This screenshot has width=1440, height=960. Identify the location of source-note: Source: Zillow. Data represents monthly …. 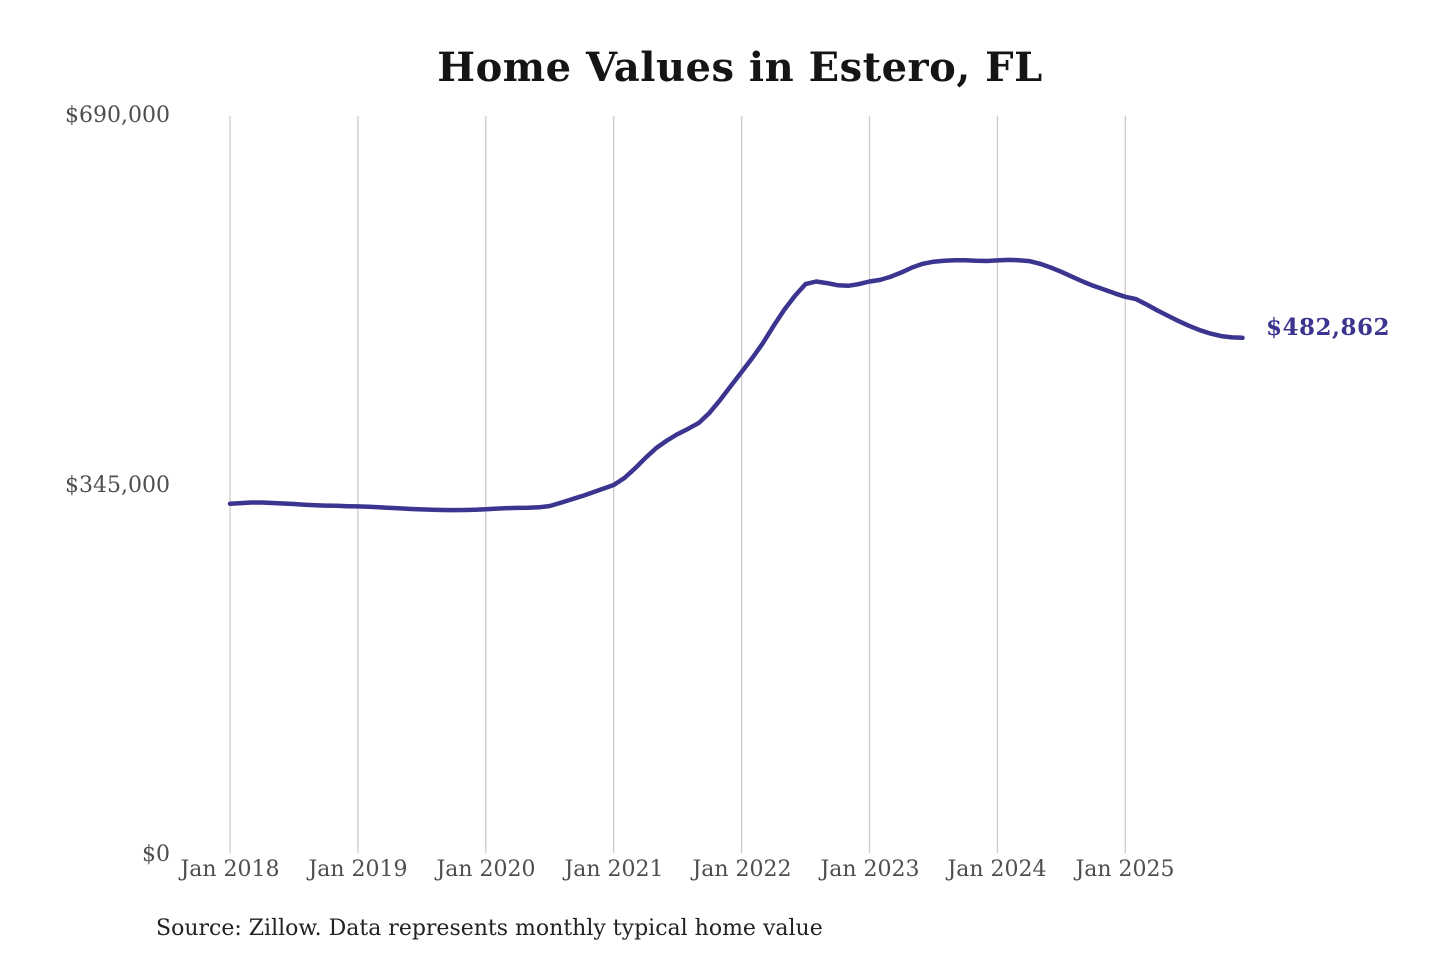
(489, 928).